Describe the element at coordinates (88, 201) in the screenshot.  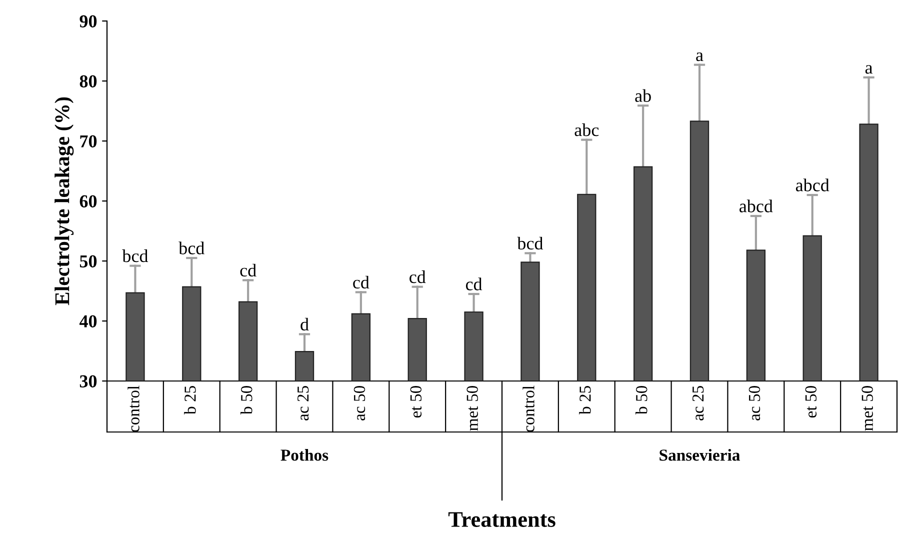
I see `y-tick-label: 60` at that location.